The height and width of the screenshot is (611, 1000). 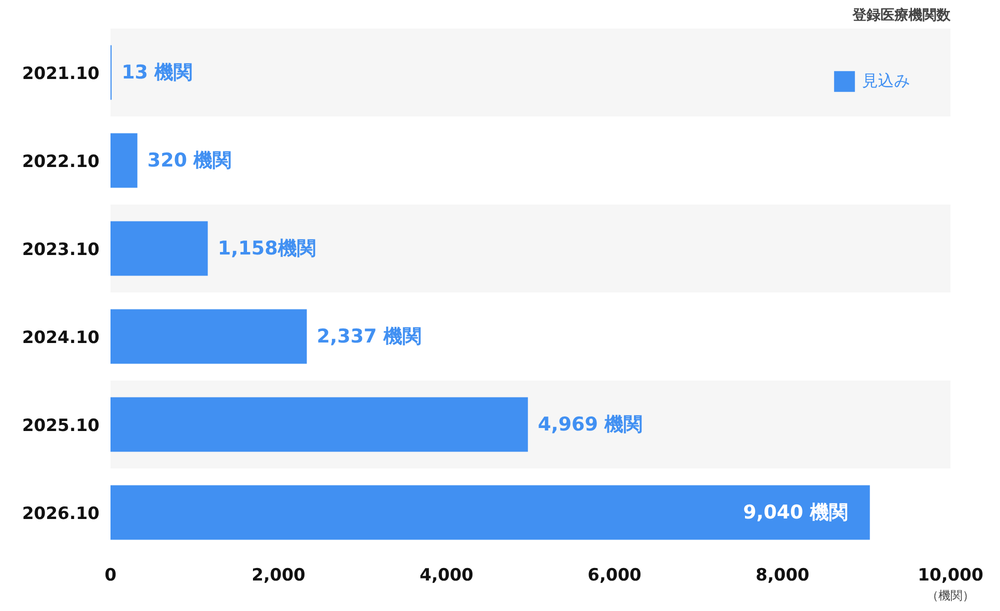 What do you see at coordinates (902, 15) in the screenshot?
I see `chart-title: 登録医療機関数` at bounding box center [902, 15].